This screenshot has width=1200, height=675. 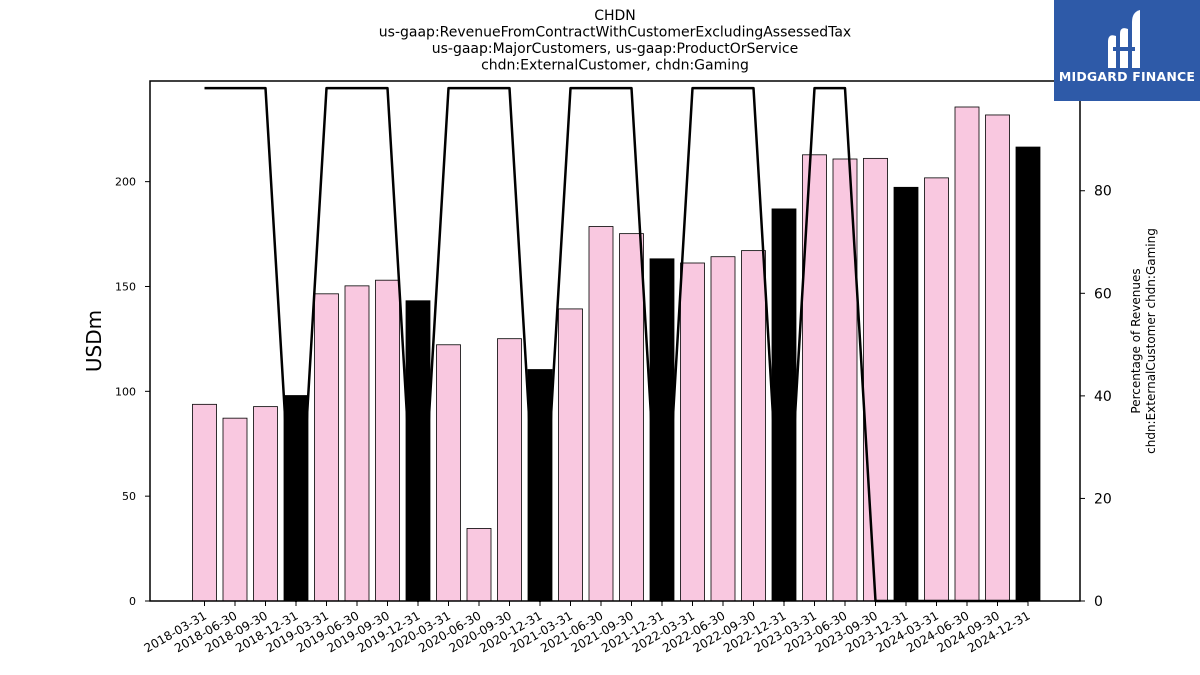 What do you see at coordinates (125, 286) in the screenshot?
I see `y-tick-label: 150` at bounding box center [125, 286].